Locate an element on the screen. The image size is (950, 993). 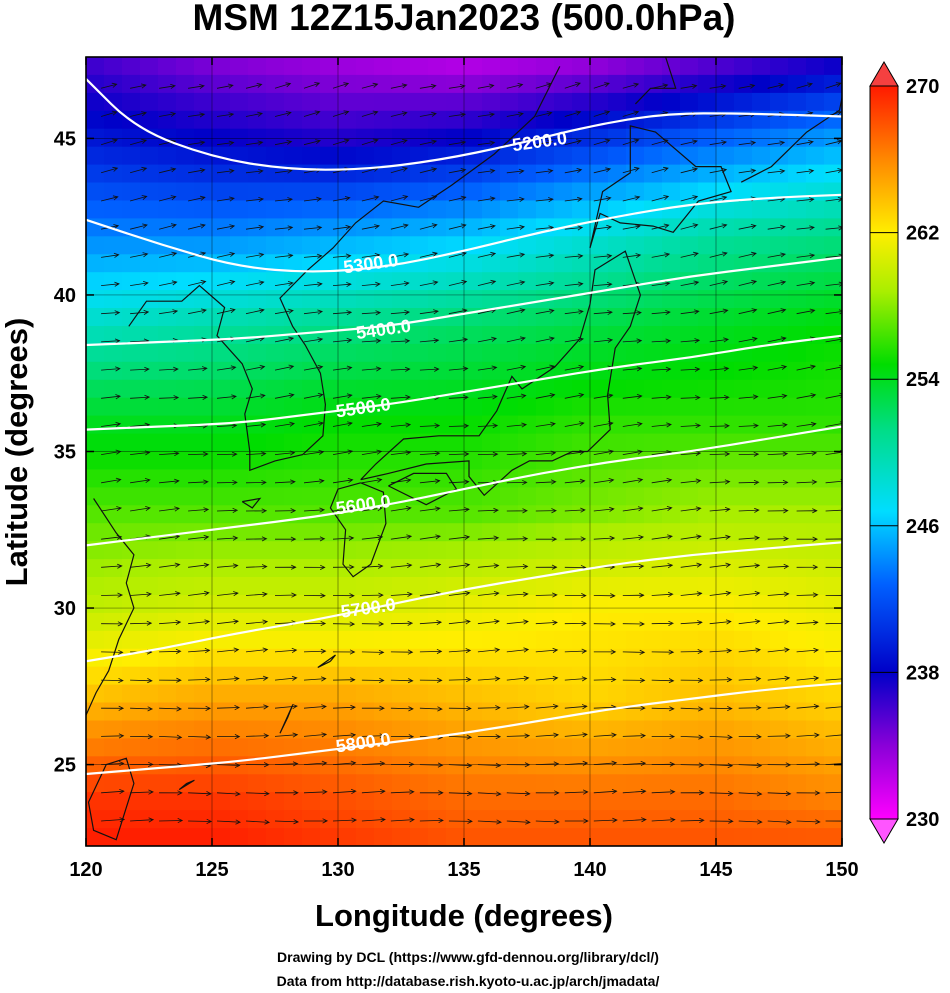
coastline is located at coordinates (251, 503).